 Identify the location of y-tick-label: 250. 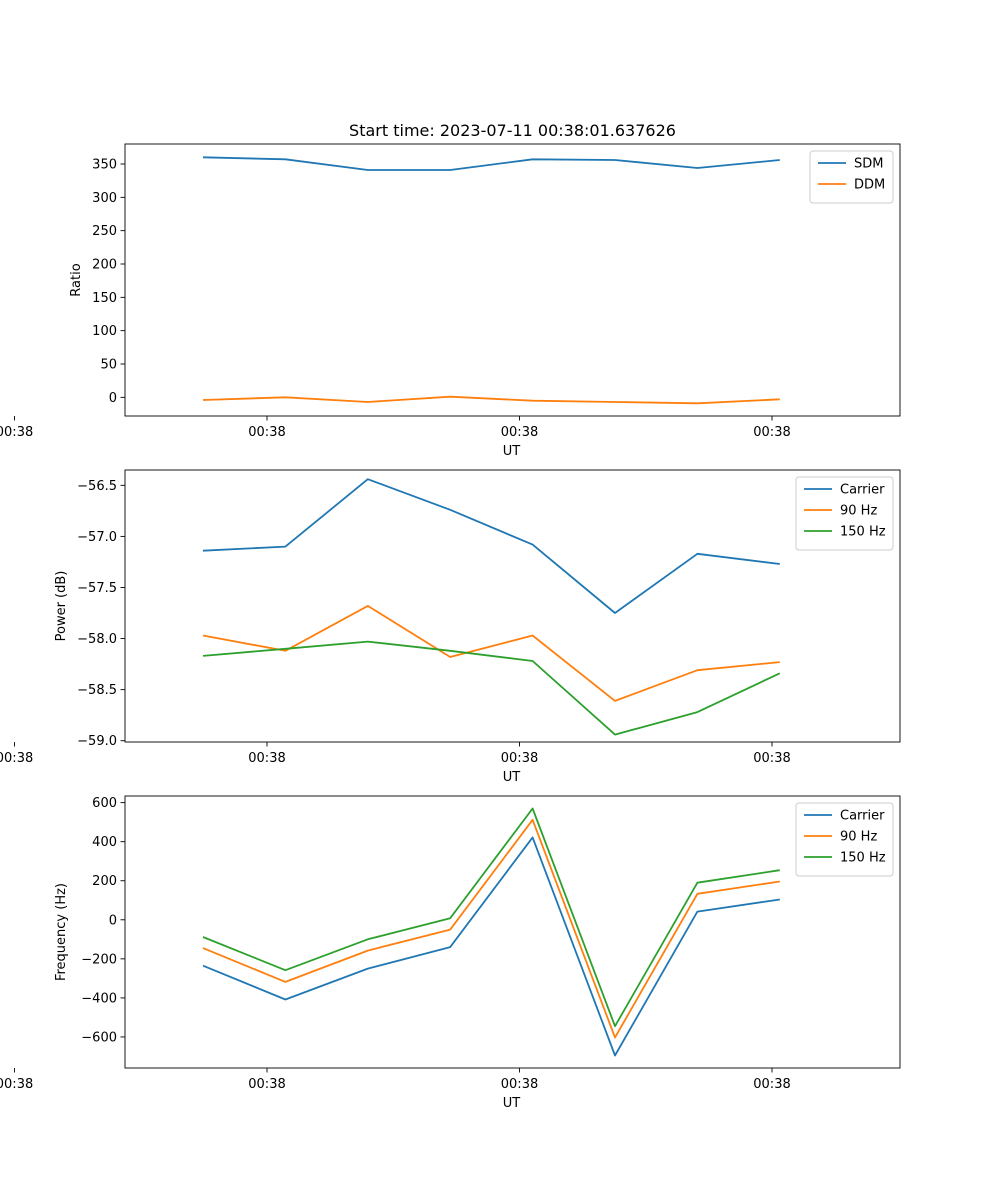
(104, 231).